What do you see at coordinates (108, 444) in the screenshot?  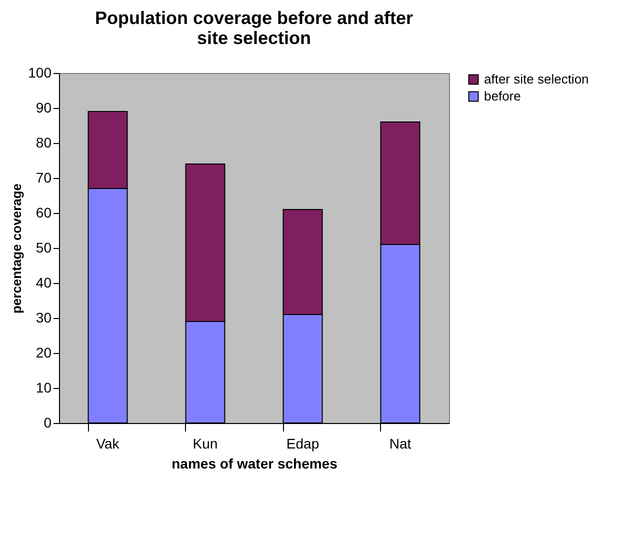 I see `x-tick-label: Vak` at bounding box center [108, 444].